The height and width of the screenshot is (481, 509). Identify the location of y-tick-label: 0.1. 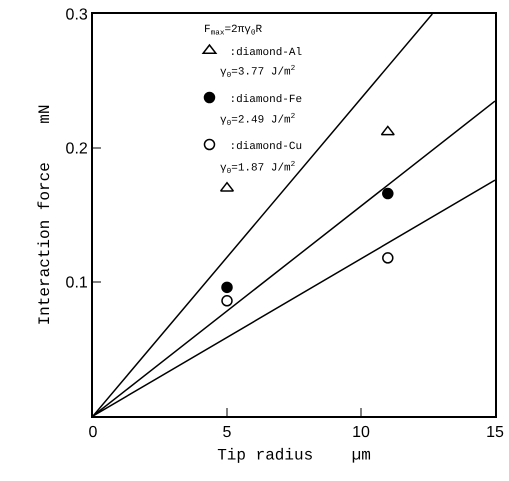
(77, 283).